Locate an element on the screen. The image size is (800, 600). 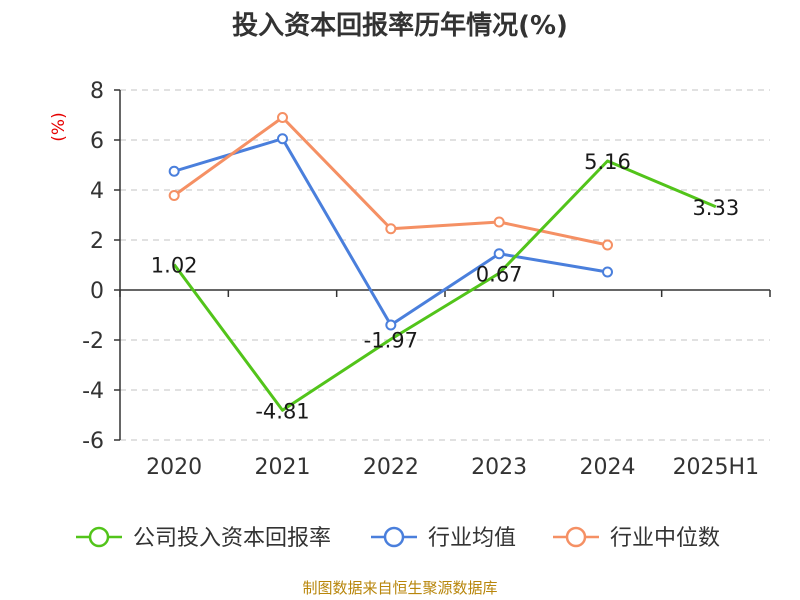
legend-label: 行业中位数 is located at coordinates (665, 538).